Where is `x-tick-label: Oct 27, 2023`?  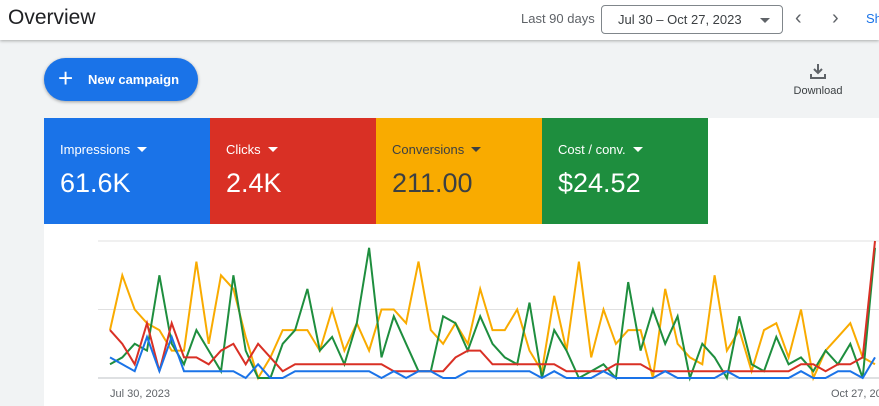
x-tick-label: Oct 27, 2023 is located at coordinates (855, 394).